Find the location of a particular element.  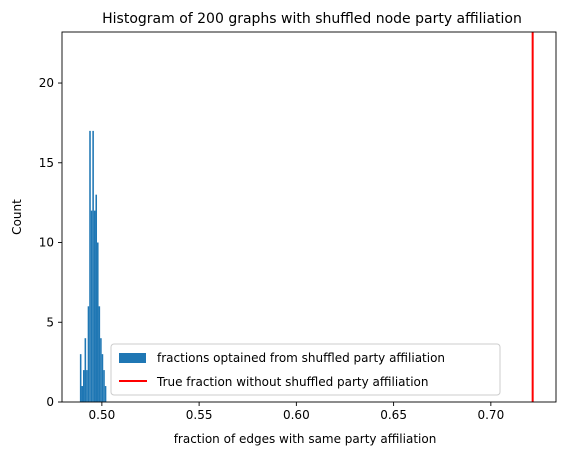

histogram-bars is located at coordinates (93, 266).